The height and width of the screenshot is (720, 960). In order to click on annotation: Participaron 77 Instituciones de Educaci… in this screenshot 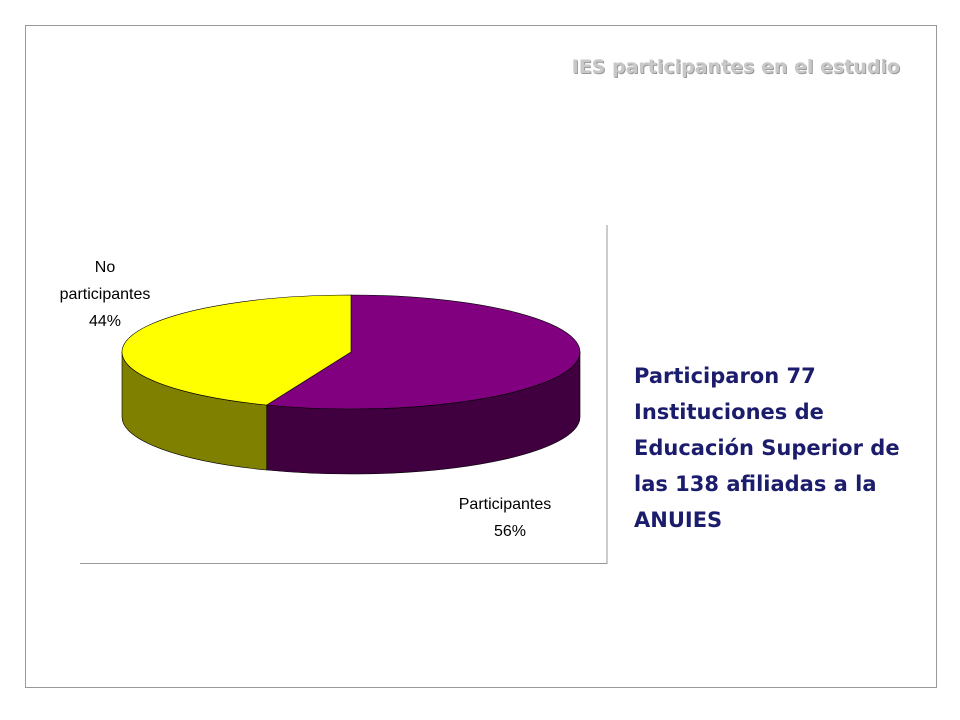, I will do `click(767, 448)`.